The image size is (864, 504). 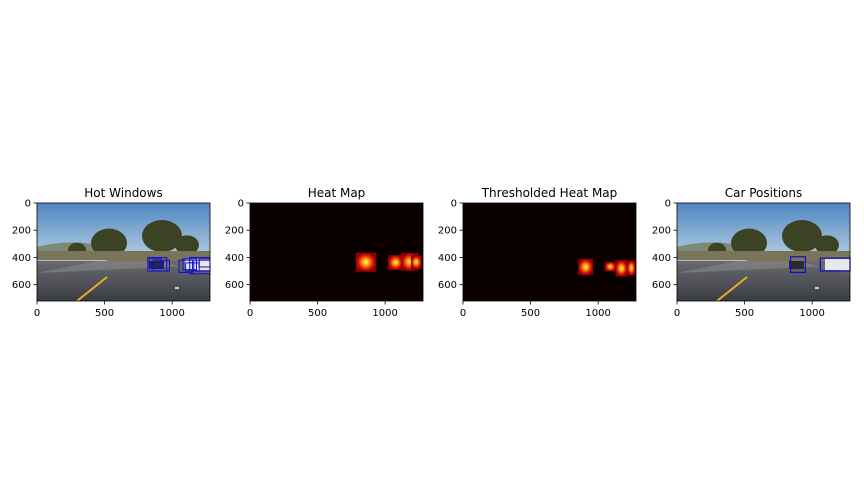 I want to click on panel-title: Heat Map, so click(x=337, y=193).